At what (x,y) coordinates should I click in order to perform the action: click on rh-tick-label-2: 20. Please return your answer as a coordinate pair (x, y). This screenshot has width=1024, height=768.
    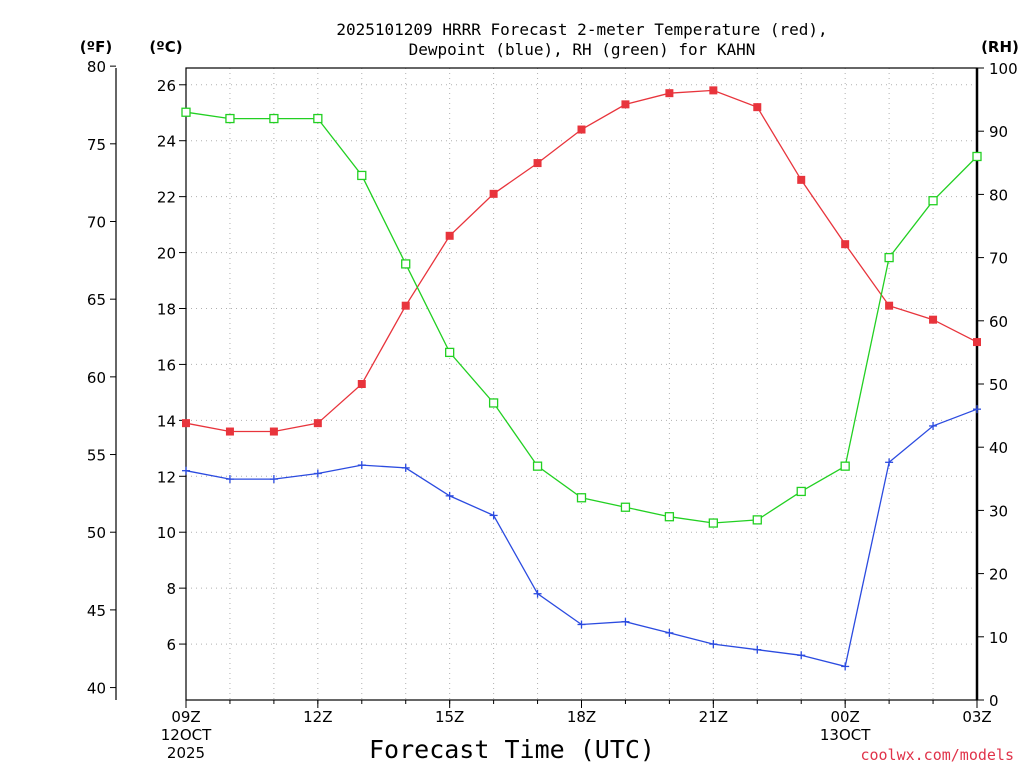
    Looking at the image, I should click on (998, 575).